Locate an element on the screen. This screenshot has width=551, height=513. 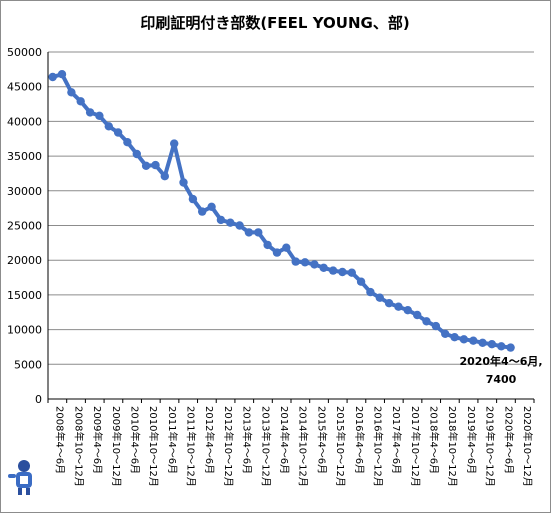
x-tick-label: 2012年10〜12月 is located at coordinates (228, 446).